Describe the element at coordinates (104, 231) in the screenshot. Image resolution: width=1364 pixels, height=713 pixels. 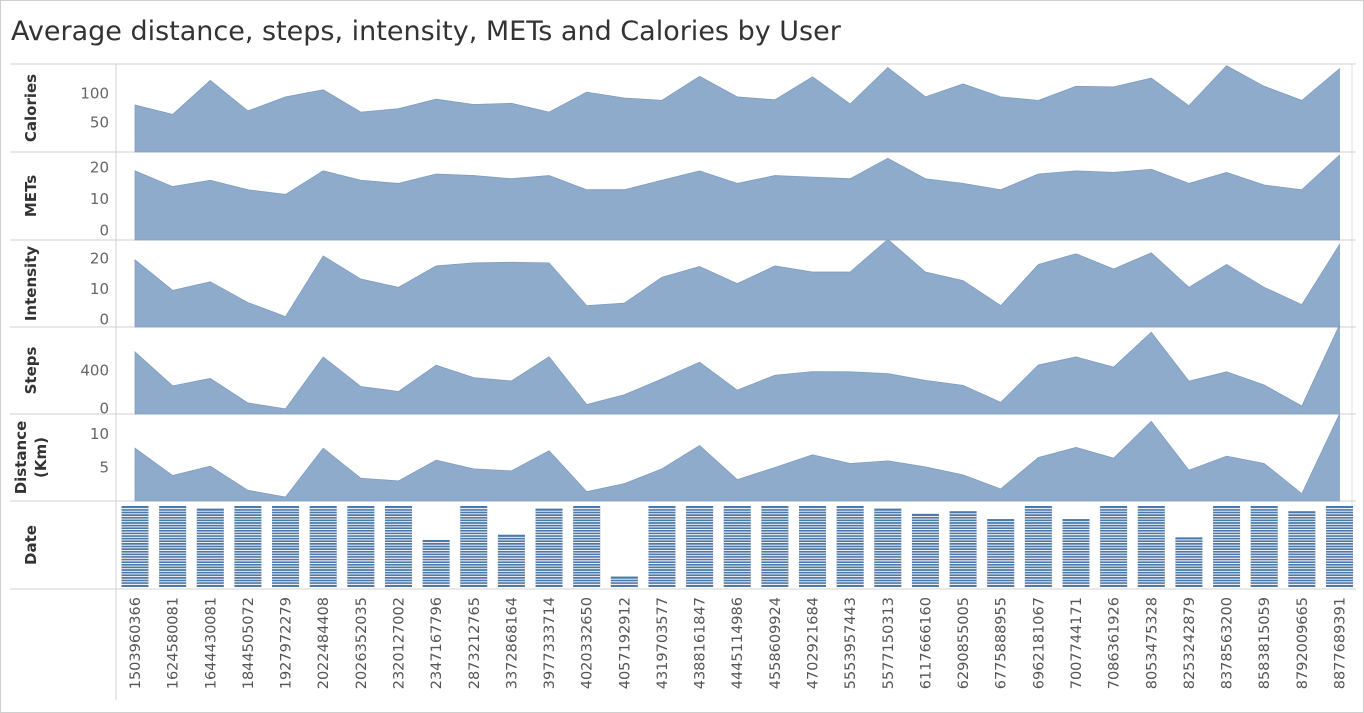
I see `y-tick-label: 0` at that location.